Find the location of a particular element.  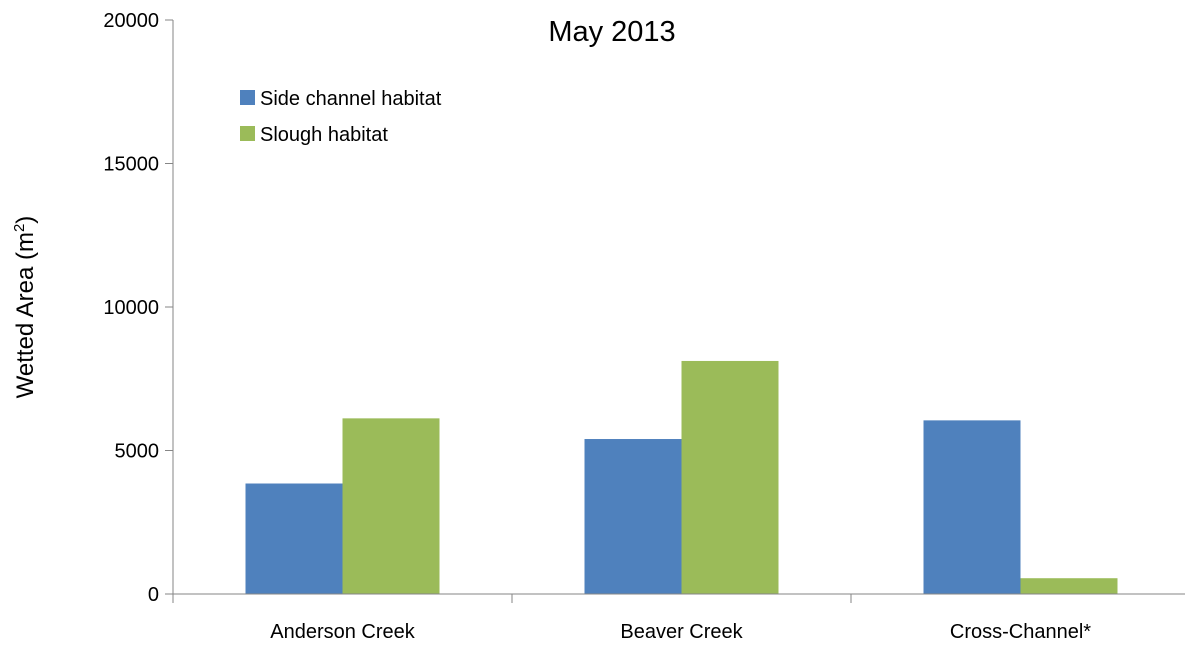

y-axis-label: Wetted Area (m2) is located at coordinates (25, 307).